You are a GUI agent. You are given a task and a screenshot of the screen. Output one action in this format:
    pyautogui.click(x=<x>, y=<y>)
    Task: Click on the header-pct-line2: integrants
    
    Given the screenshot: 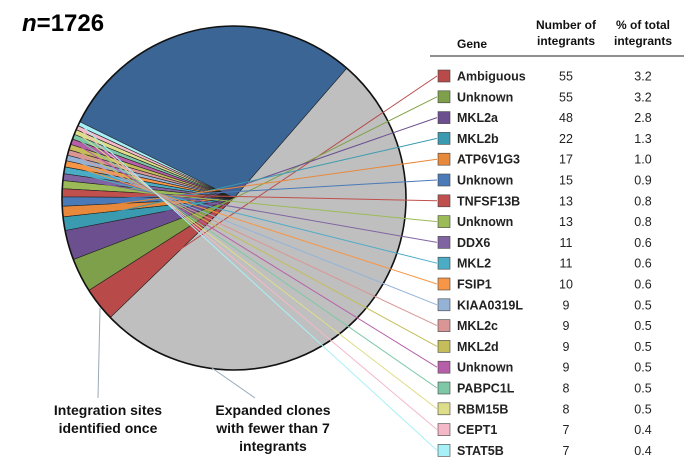 What is the action you would take?
    pyautogui.click(x=643, y=41)
    